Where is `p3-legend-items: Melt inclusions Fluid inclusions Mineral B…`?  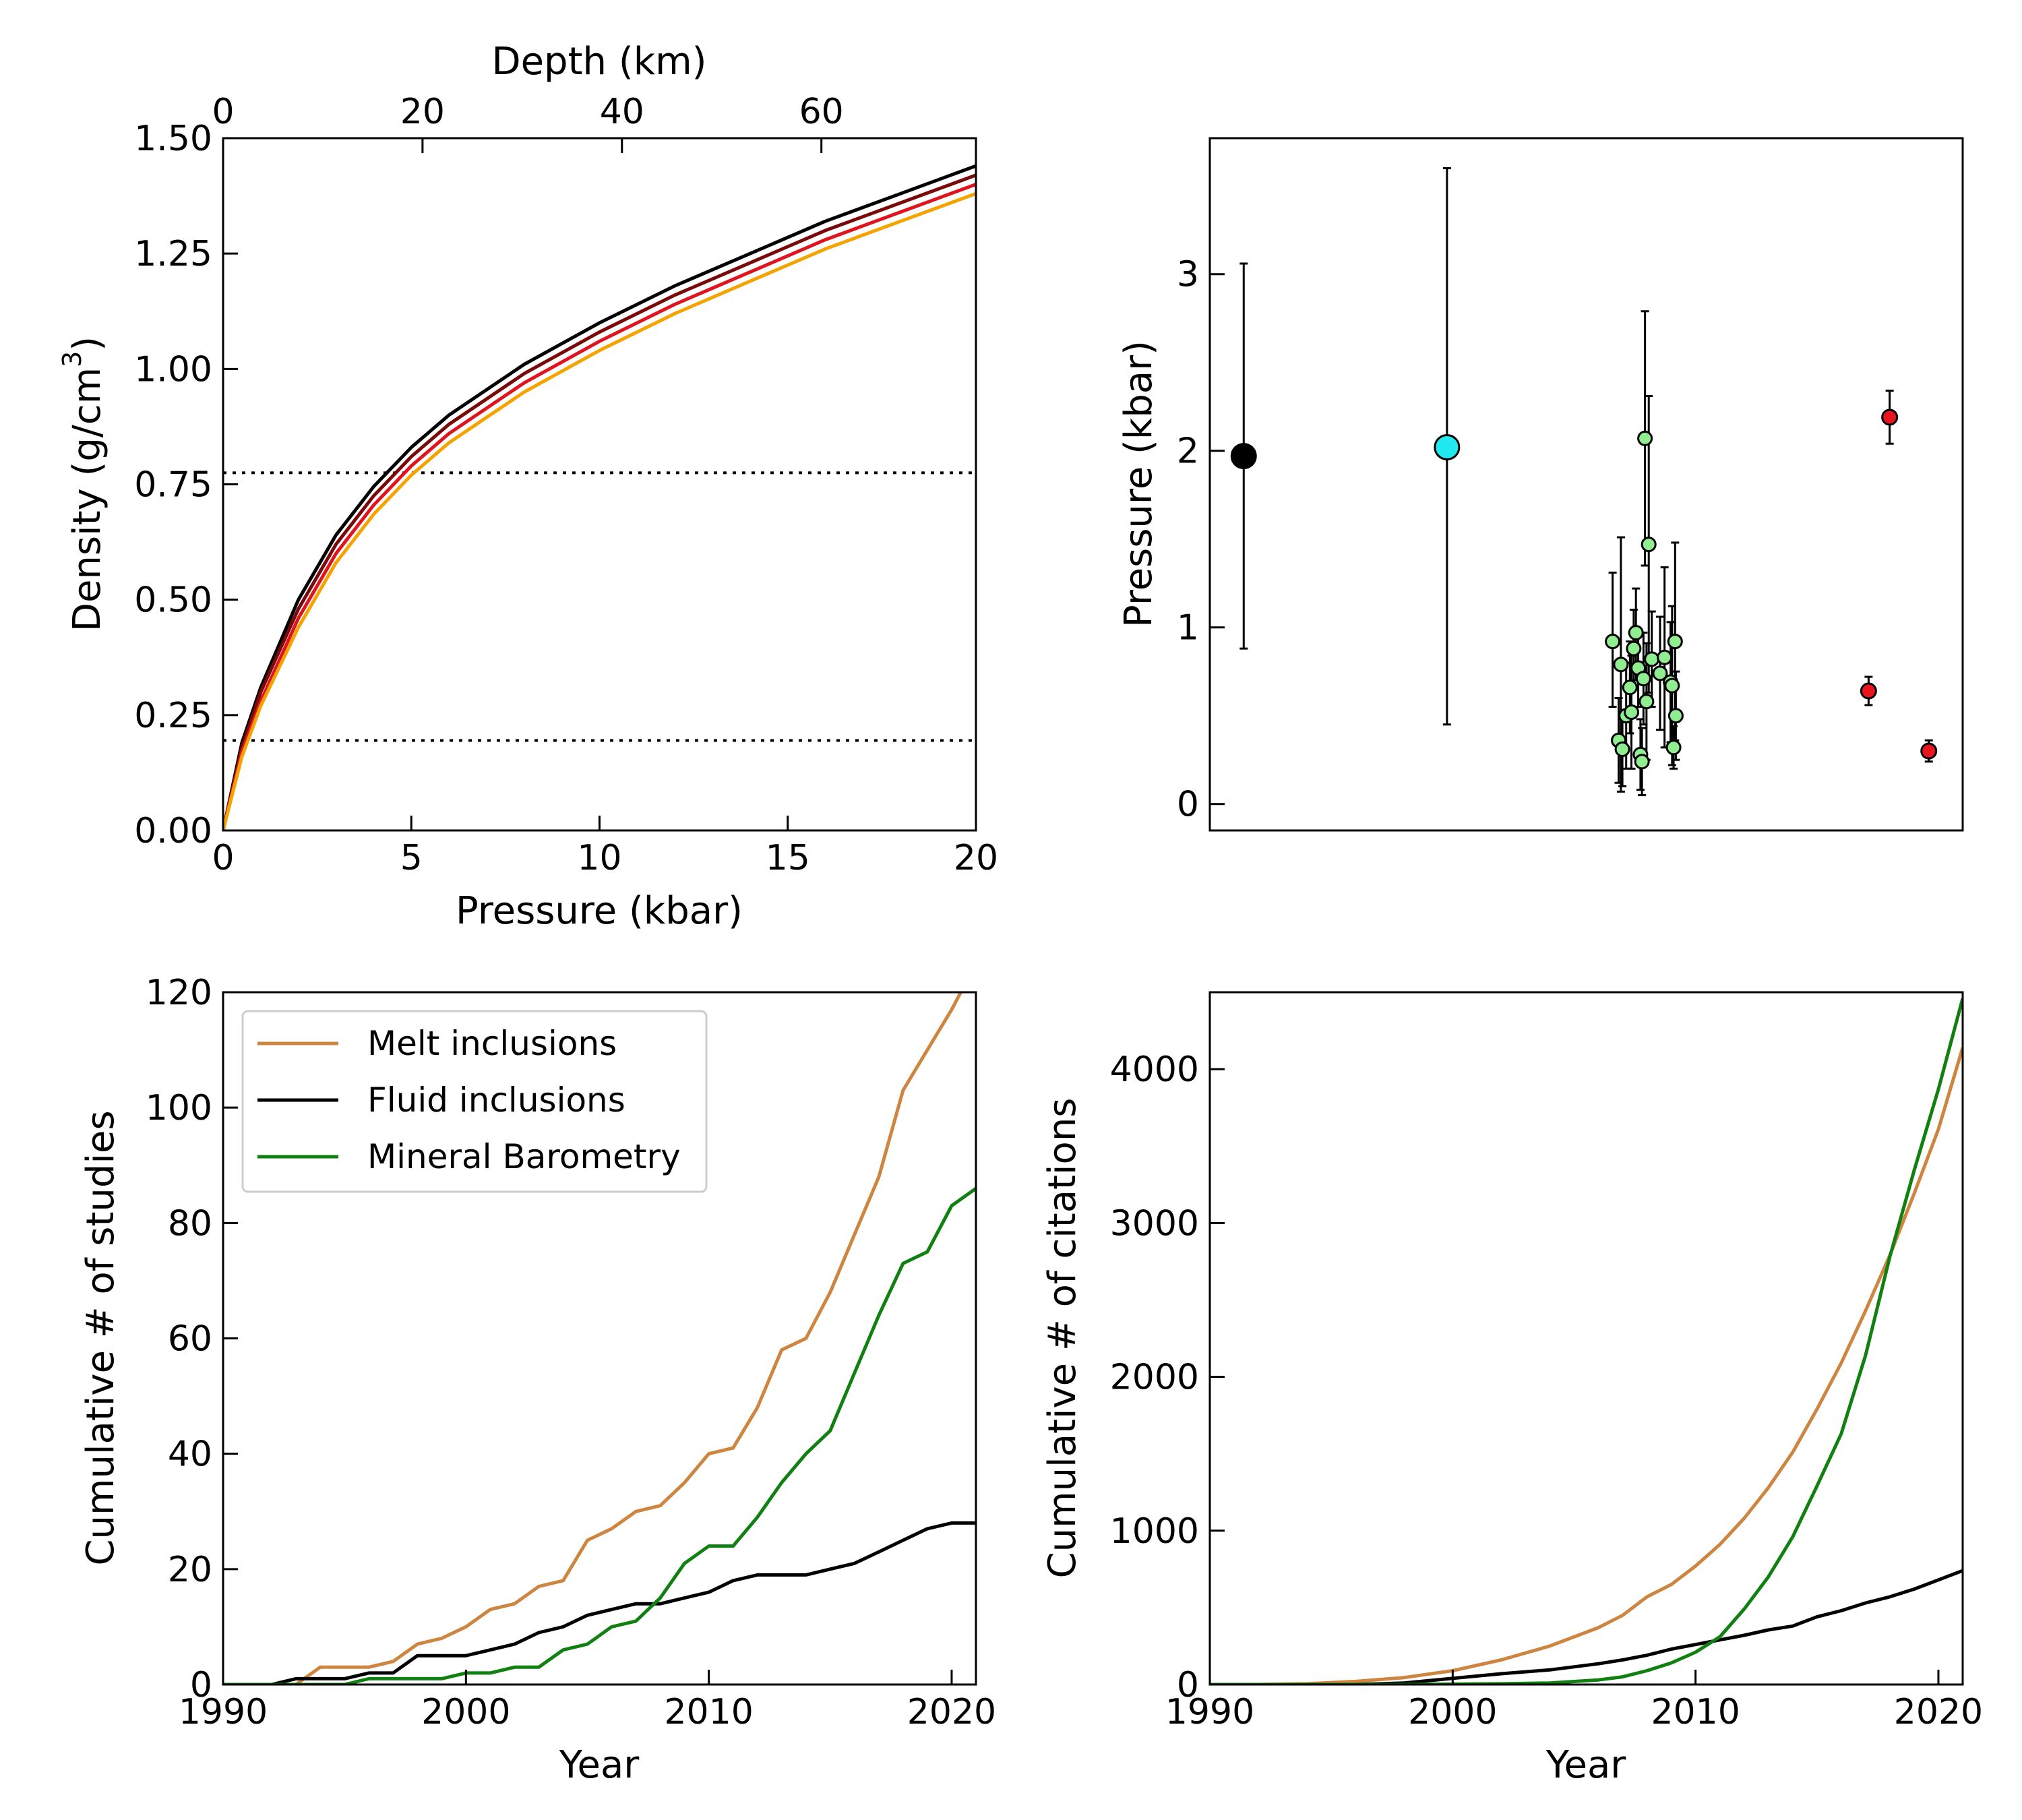 p3-legend-items: Melt inclusions Fluid inclusions Mineral B… is located at coordinates (469, 1100).